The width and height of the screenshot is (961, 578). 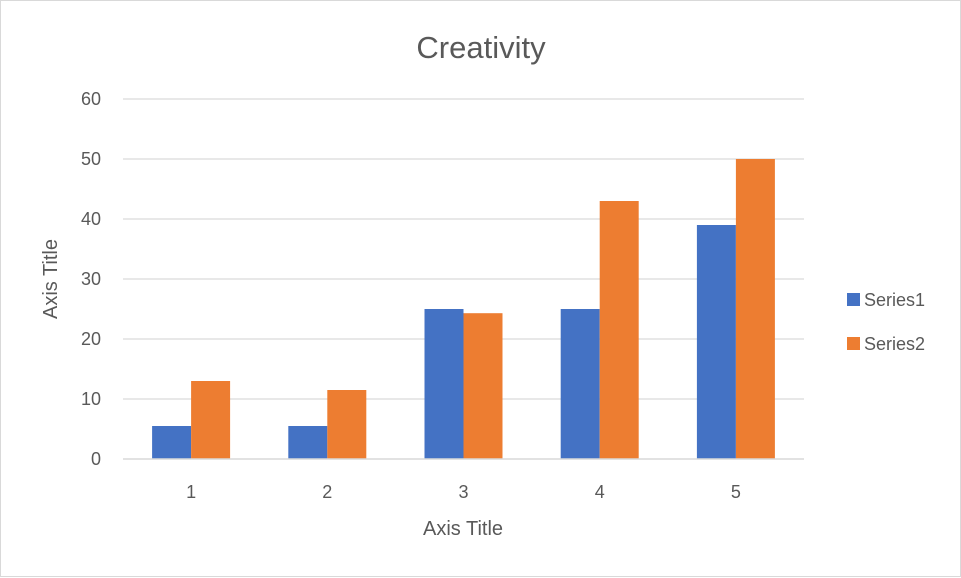 I want to click on y-axis-title: Axis Title, so click(x=51, y=279).